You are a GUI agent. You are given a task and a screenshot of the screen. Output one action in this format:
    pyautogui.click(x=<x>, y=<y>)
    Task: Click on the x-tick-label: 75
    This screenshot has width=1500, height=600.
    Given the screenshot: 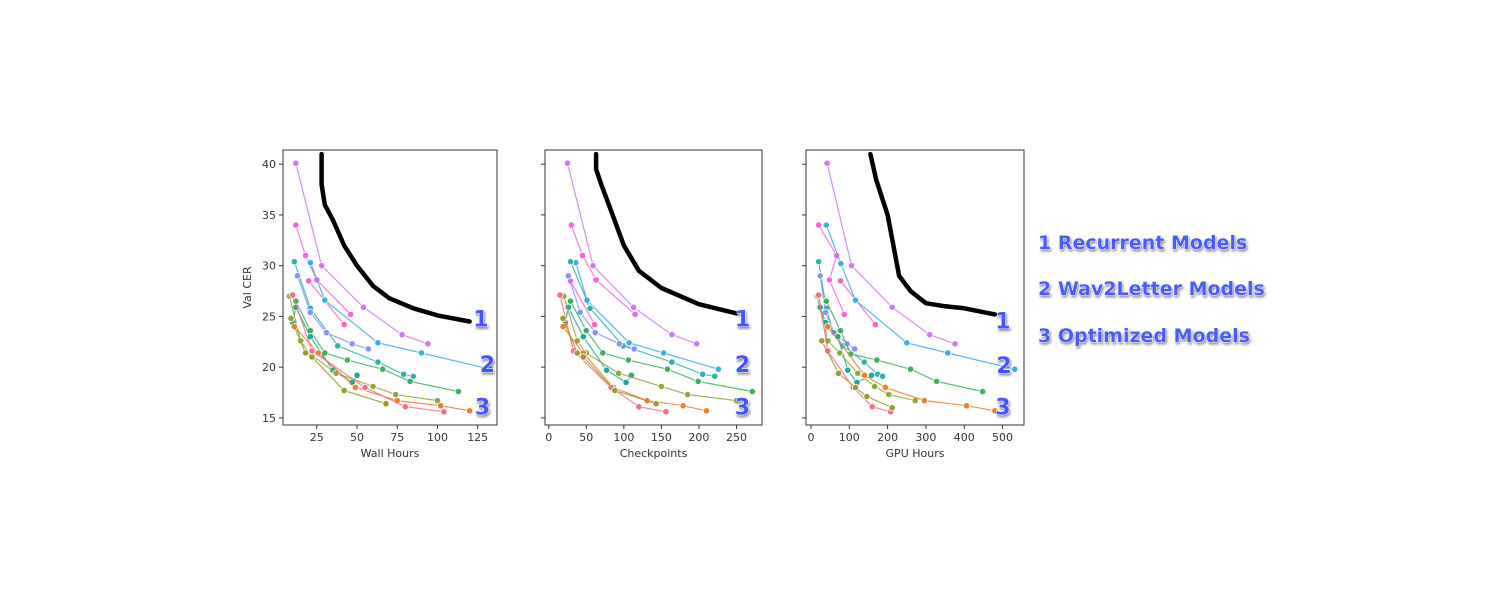 What is the action you would take?
    pyautogui.click(x=397, y=437)
    